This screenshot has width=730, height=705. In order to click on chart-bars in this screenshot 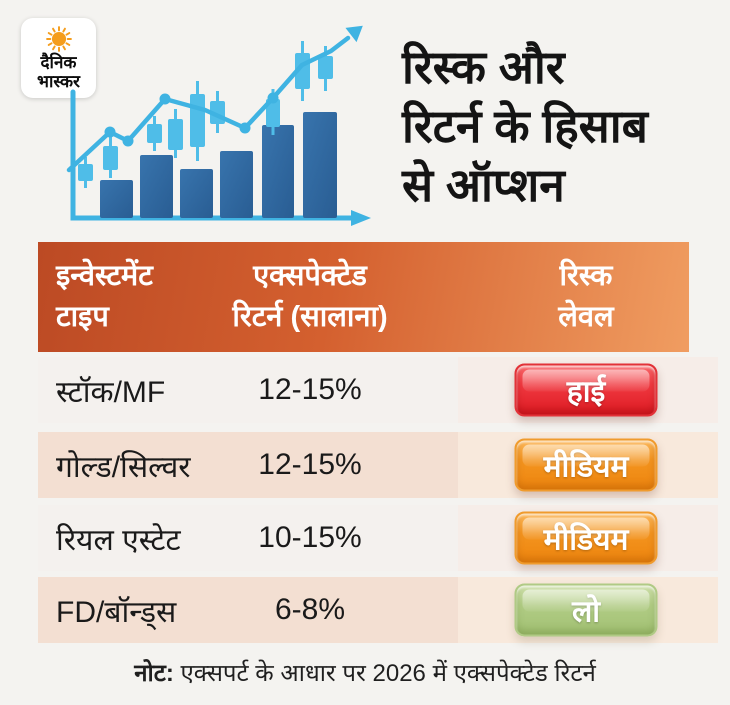, I will do `click(218, 165)`.